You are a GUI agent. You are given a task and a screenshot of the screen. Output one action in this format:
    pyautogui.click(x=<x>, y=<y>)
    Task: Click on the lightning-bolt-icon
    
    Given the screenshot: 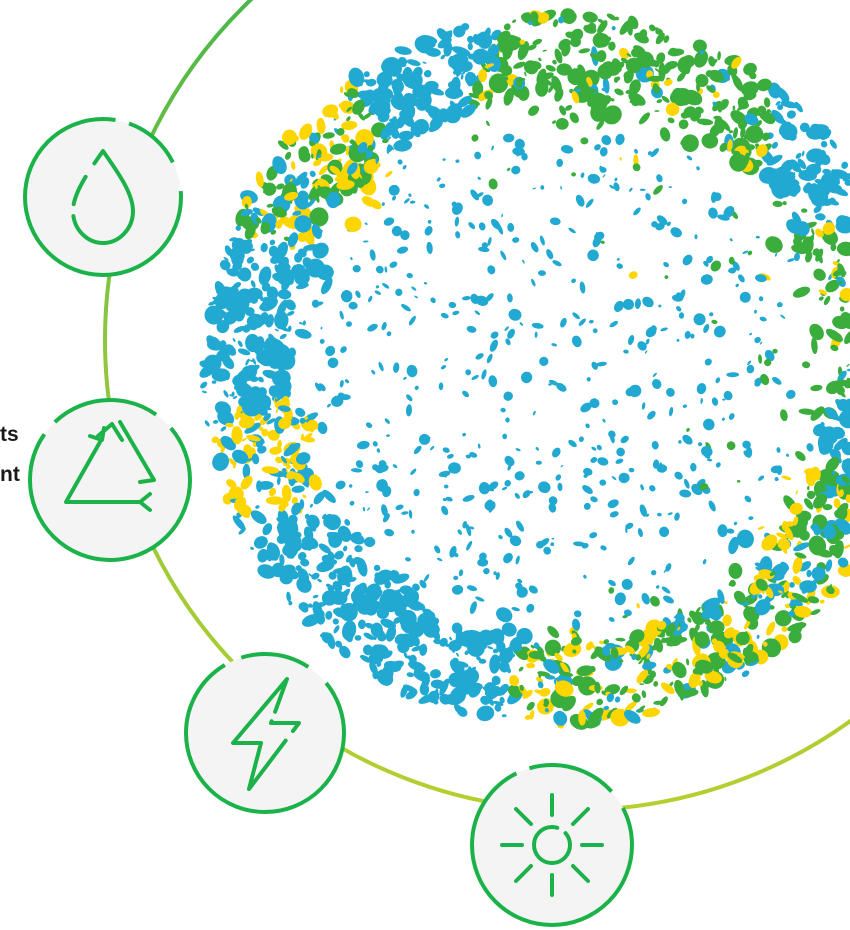 What is the action you would take?
    pyautogui.click(x=266, y=734)
    